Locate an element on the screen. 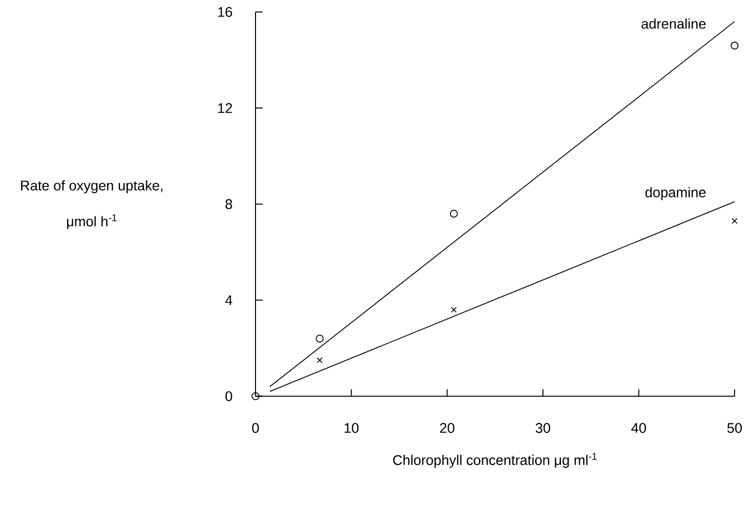 The width and height of the screenshot is (747, 505). x-tick-label: 20 is located at coordinates (447, 428).